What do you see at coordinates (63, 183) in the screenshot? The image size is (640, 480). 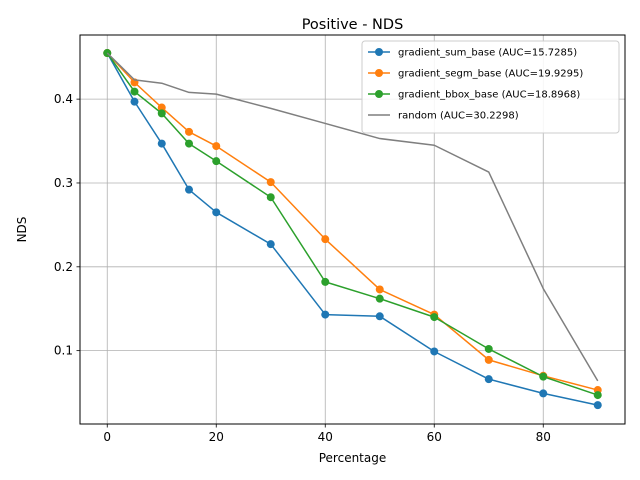 I see `y-tick-label: 0.3` at bounding box center [63, 183].